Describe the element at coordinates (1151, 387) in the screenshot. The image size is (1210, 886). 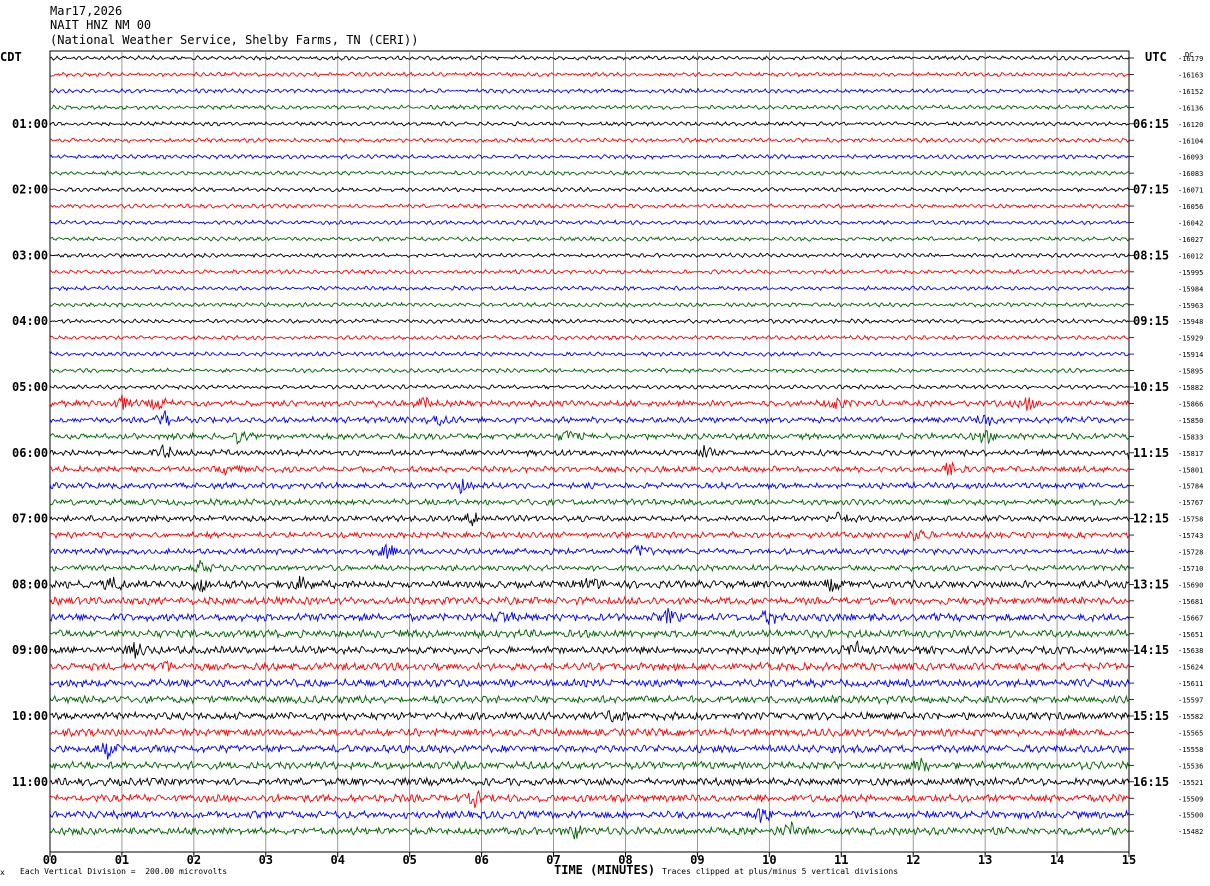
I see `right-hour-label: 10:15` at that location.